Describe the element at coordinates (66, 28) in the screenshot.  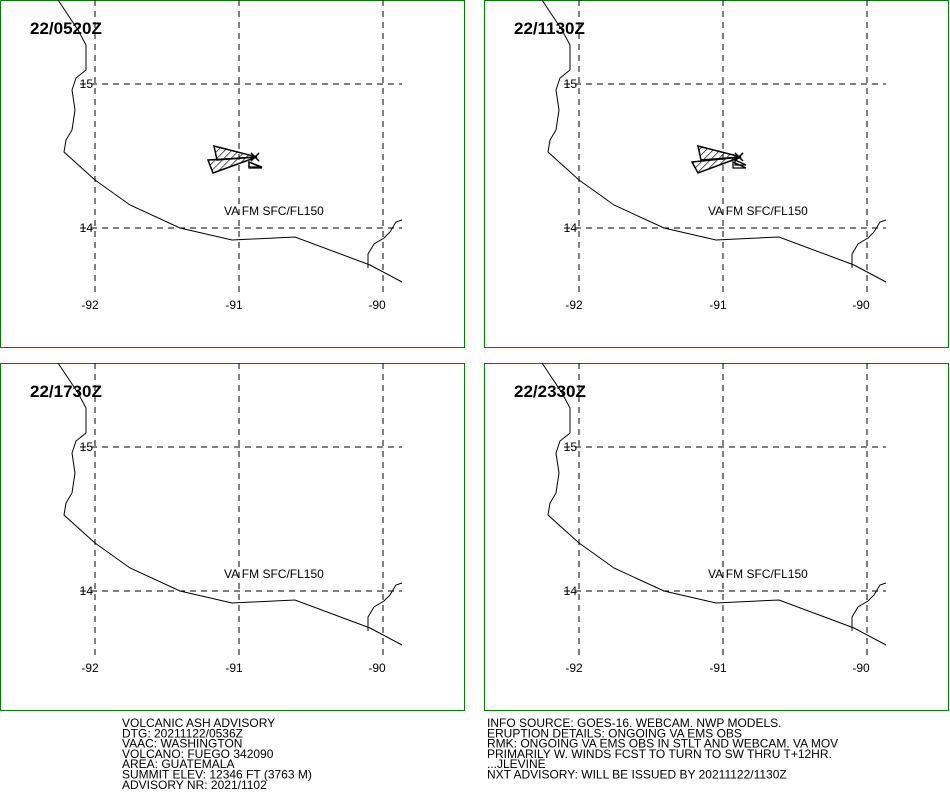
I see `valid-time: 22/0520Z` at that location.